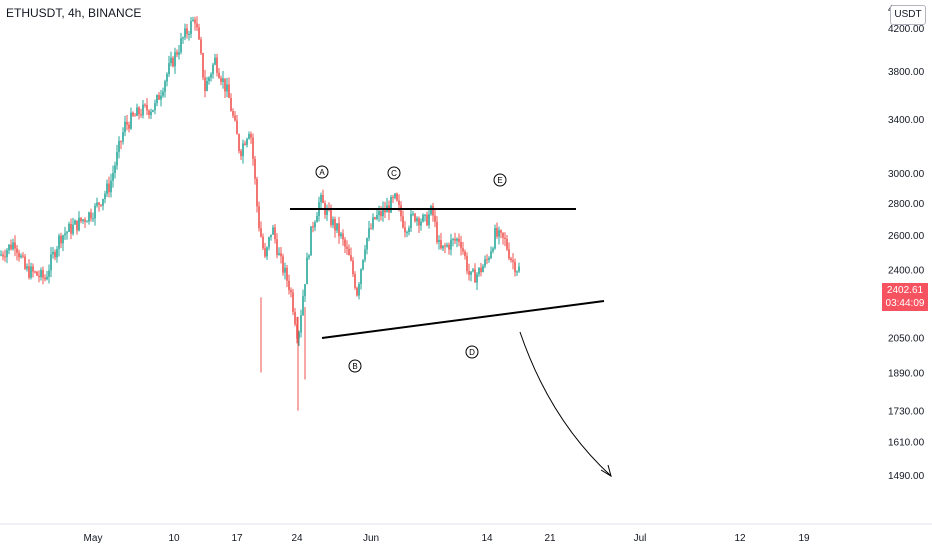 This screenshot has height=550, width=932. What do you see at coordinates (740, 538) in the screenshot?
I see `time-tick-label: 12` at bounding box center [740, 538].